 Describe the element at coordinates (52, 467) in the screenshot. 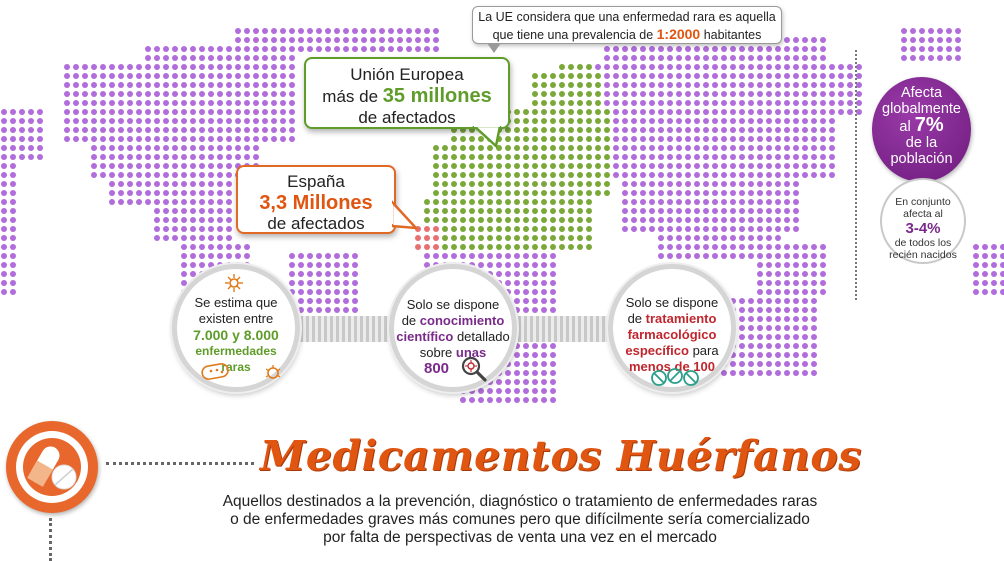

I see `capsule-pill-icon` at that location.